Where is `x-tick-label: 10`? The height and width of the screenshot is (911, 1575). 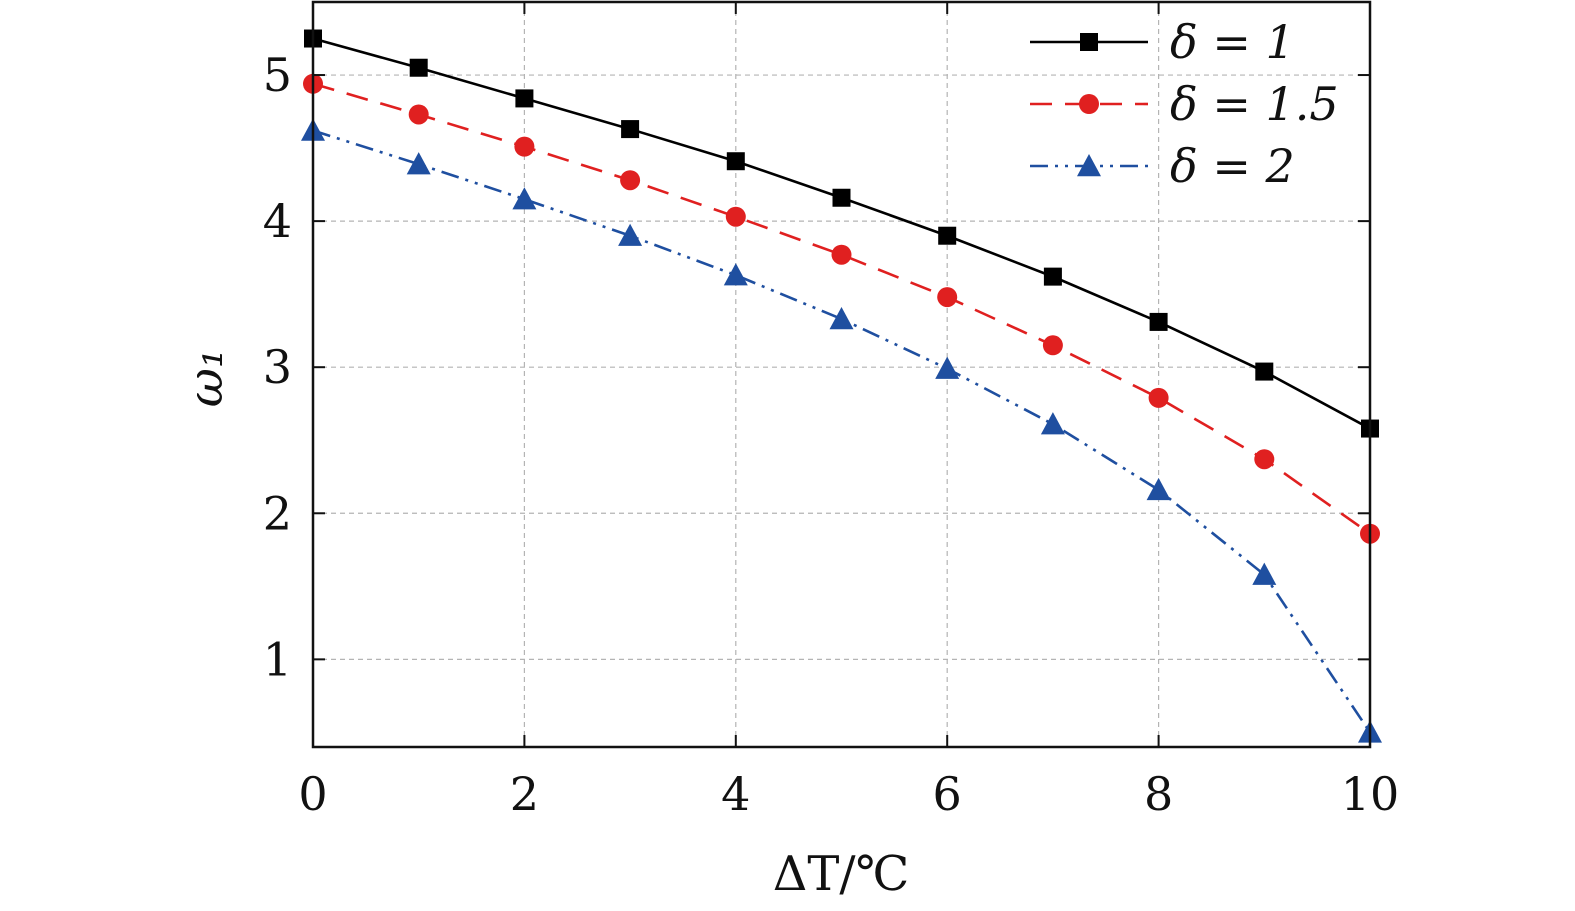
x-tick-label: 10 is located at coordinates (1370, 794).